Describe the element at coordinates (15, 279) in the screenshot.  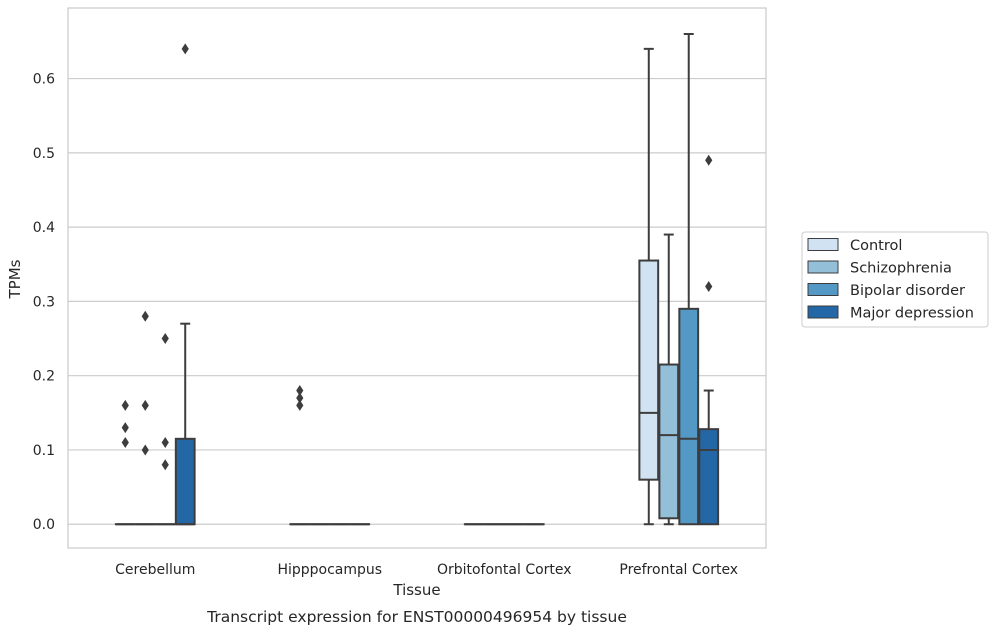
I see `y-axis-label: TPMs` at that location.